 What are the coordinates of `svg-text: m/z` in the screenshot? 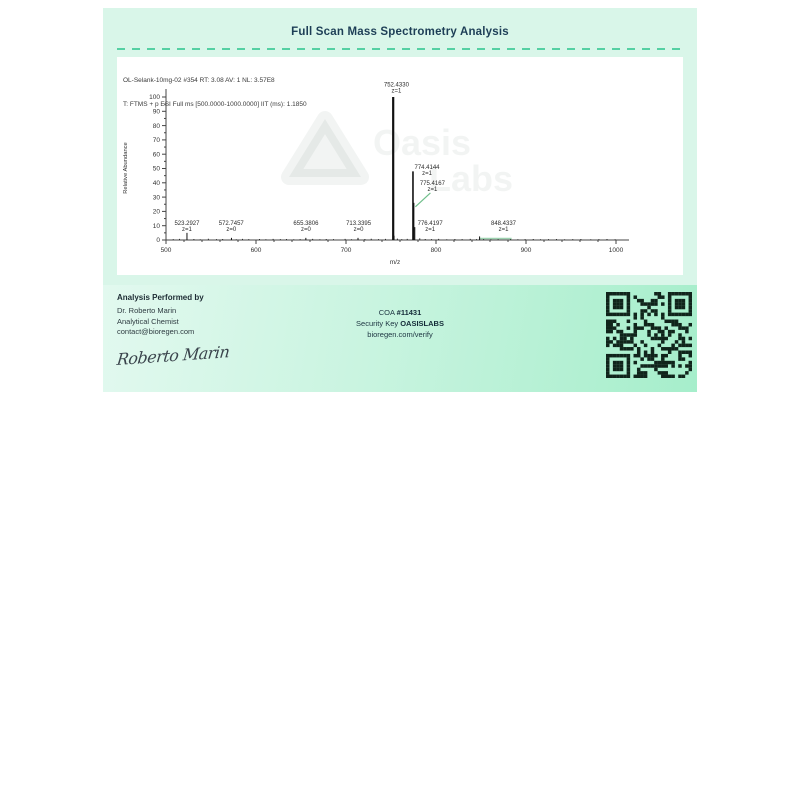 It's located at (395, 262).